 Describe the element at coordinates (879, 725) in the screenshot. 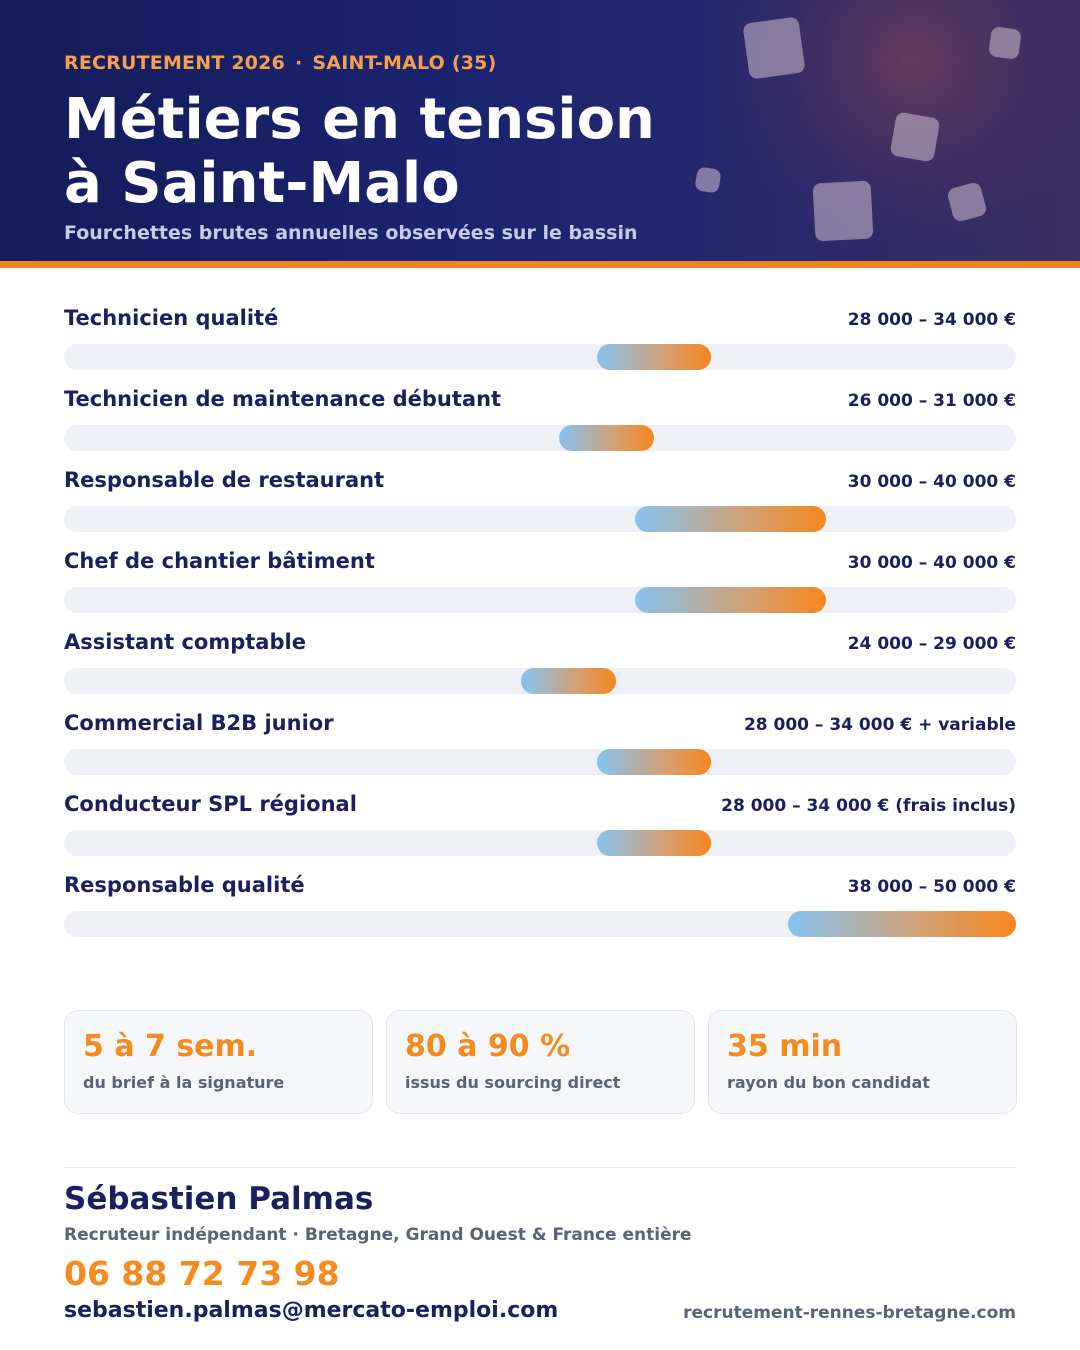

I see `salary-range-label: 28 000 – 34 000 € + variable` at that location.